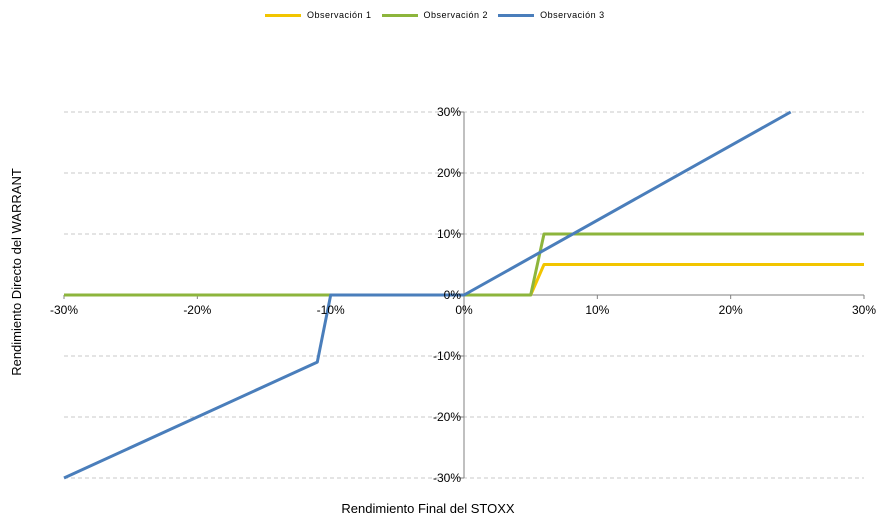 This screenshot has width=879, height=516. What do you see at coordinates (731, 310) in the screenshot?
I see `x-tick-label: 20%` at bounding box center [731, 310].